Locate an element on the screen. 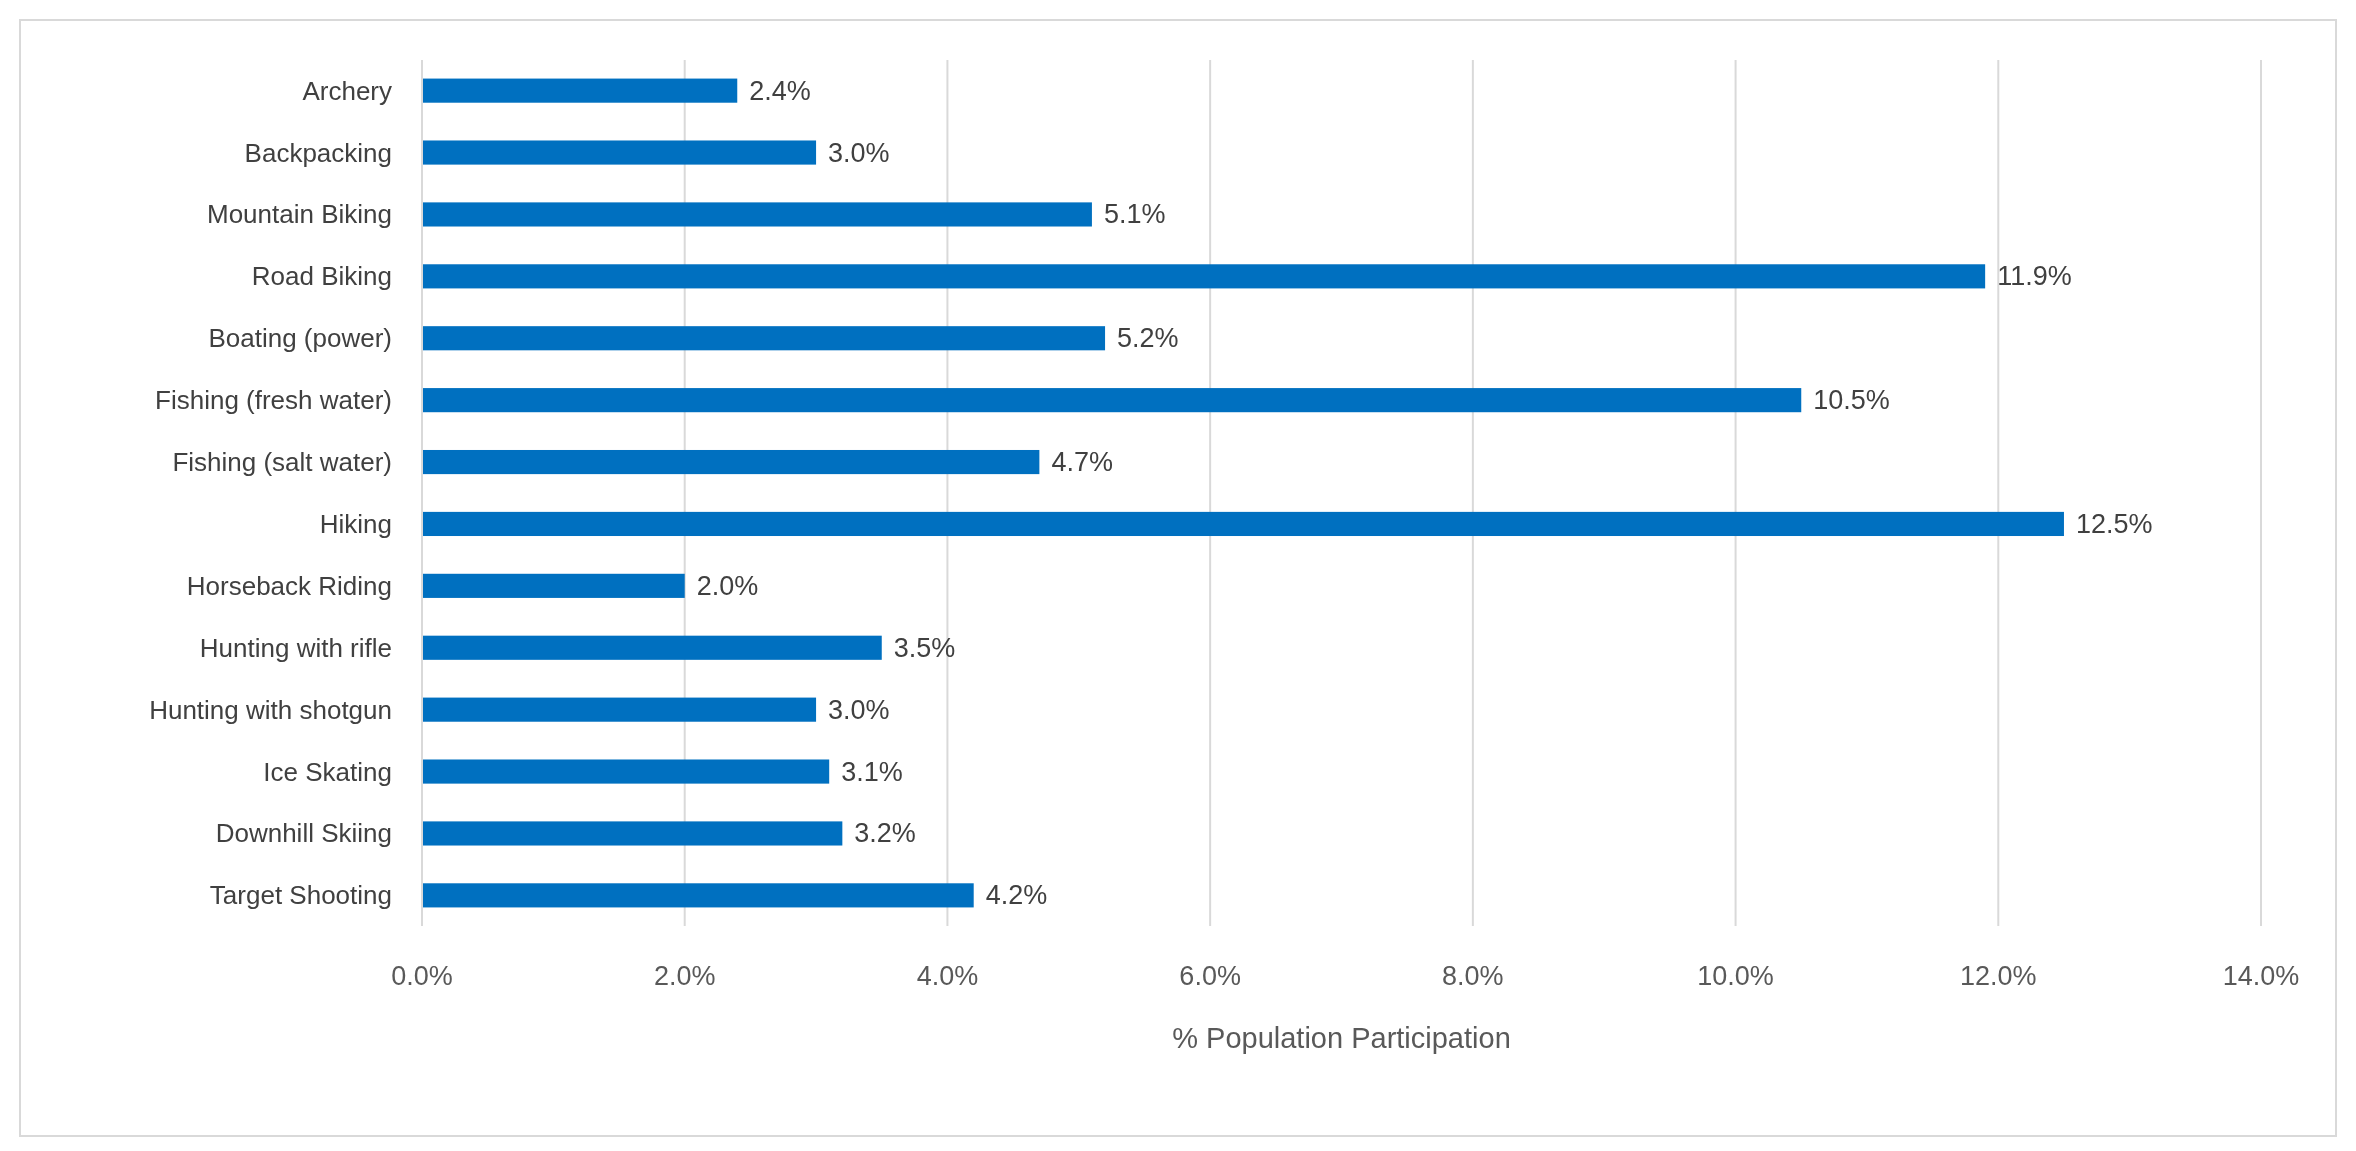 This screenshot has width=2356, height=1151. y-tick-label: Road Biking is located at coordinates (321, 276).